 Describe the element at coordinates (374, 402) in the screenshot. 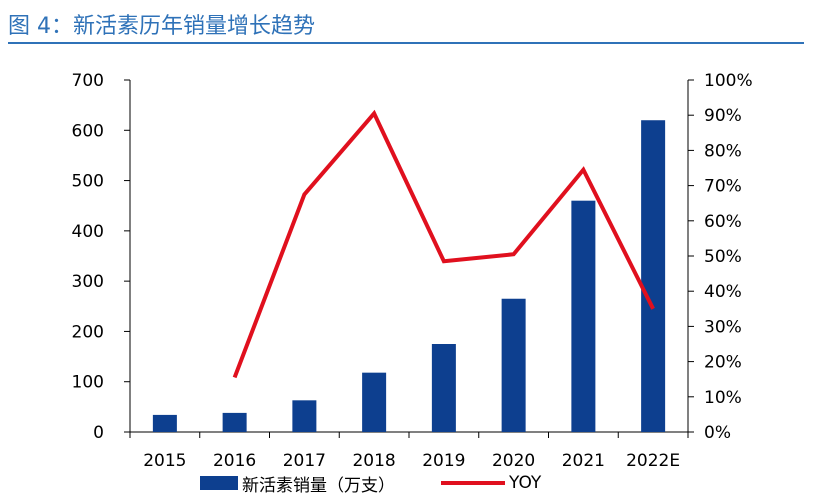

I see `bar-2018` at that location.